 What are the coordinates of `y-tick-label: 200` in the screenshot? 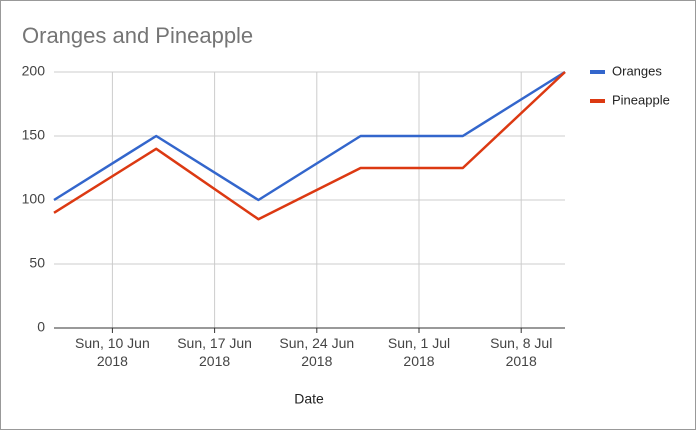 It's located at (34, 71).